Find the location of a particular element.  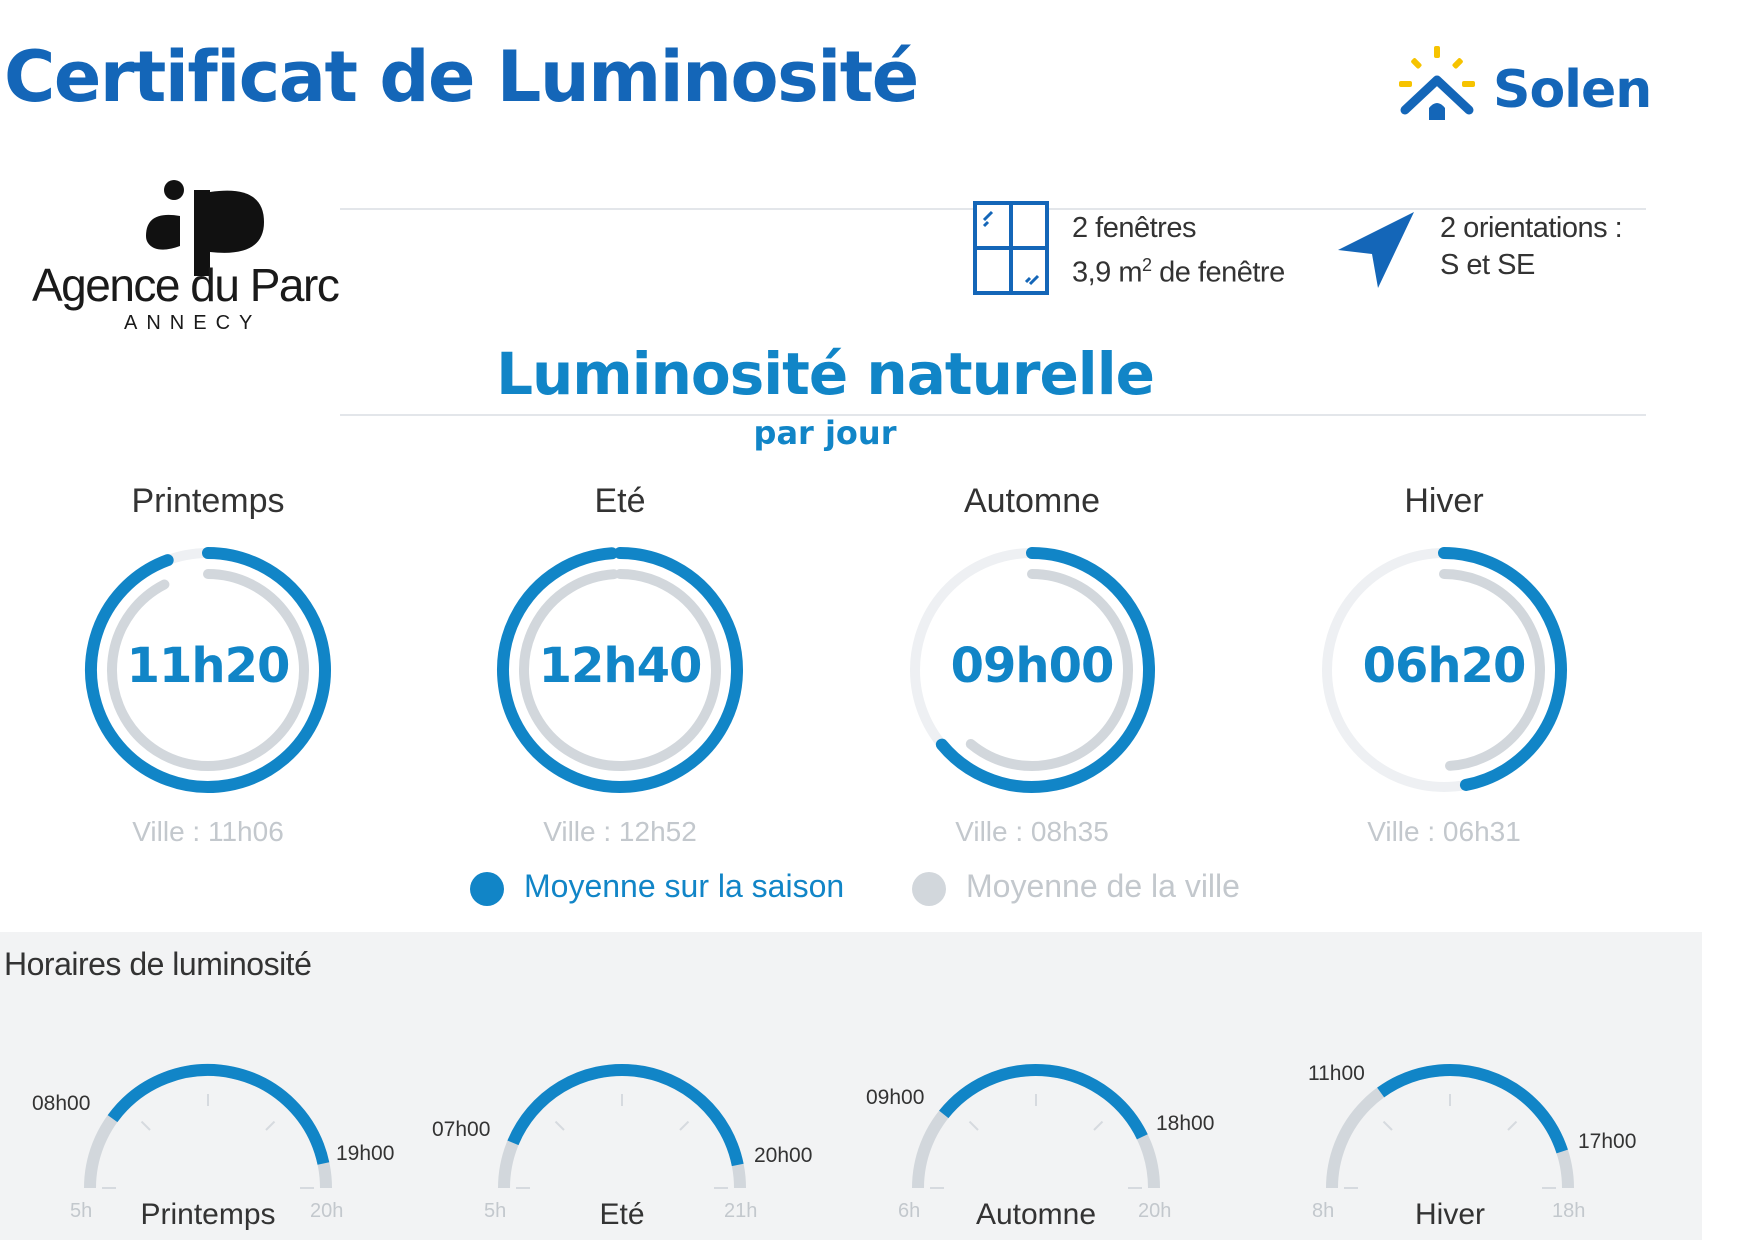

season-card-printemps: Printemps 11h20 Ville : 11h06 is located at coordinates (208, 666).